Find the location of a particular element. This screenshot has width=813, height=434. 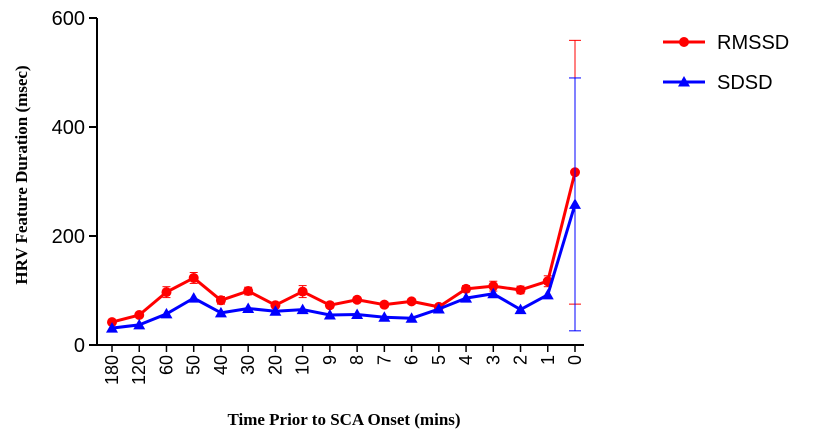

x-tick-label: 2 is located at coordinates (521, 360).